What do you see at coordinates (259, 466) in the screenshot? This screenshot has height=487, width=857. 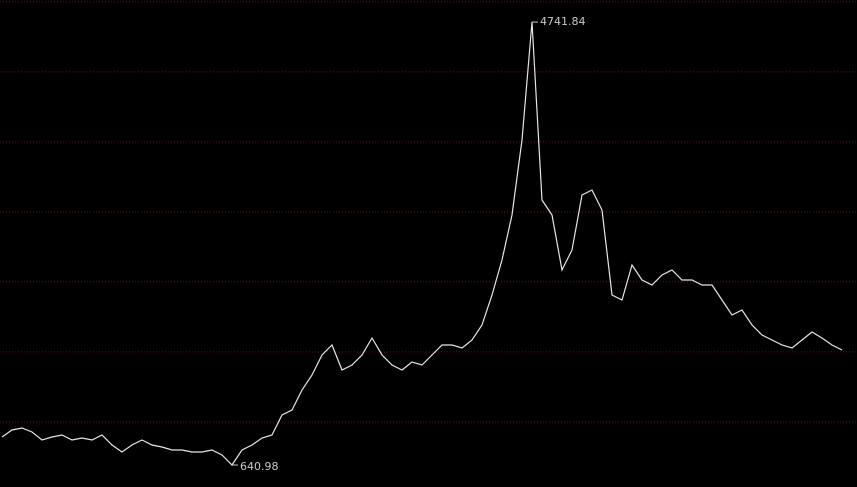 I see `low-label: 640.98` at bounding box center [259, 466].